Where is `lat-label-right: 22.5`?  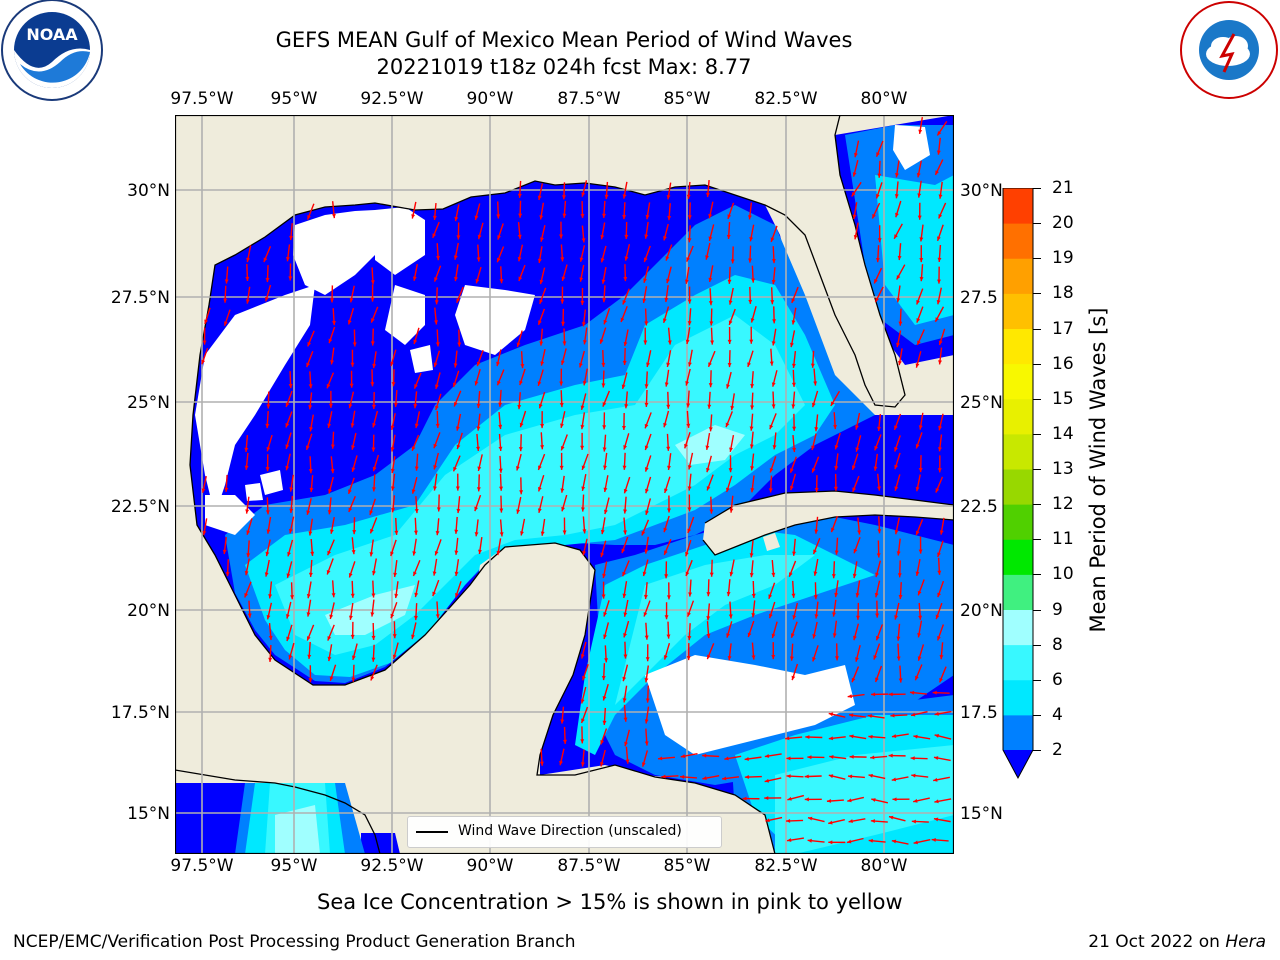
lat-label-right: 22.5 is located at coordinates (979, 507).